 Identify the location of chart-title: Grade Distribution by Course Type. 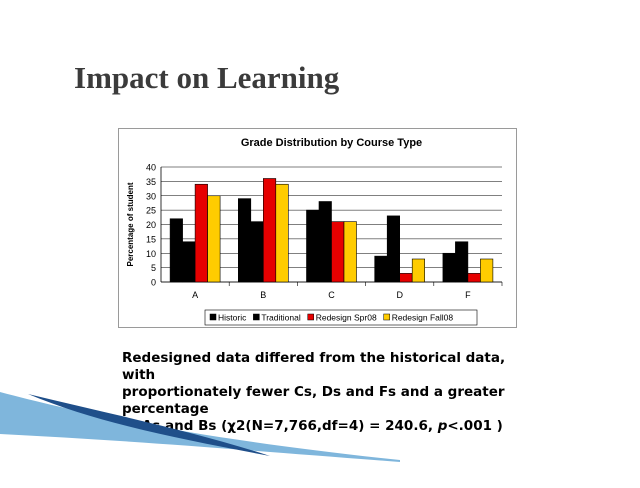
(331, 143).